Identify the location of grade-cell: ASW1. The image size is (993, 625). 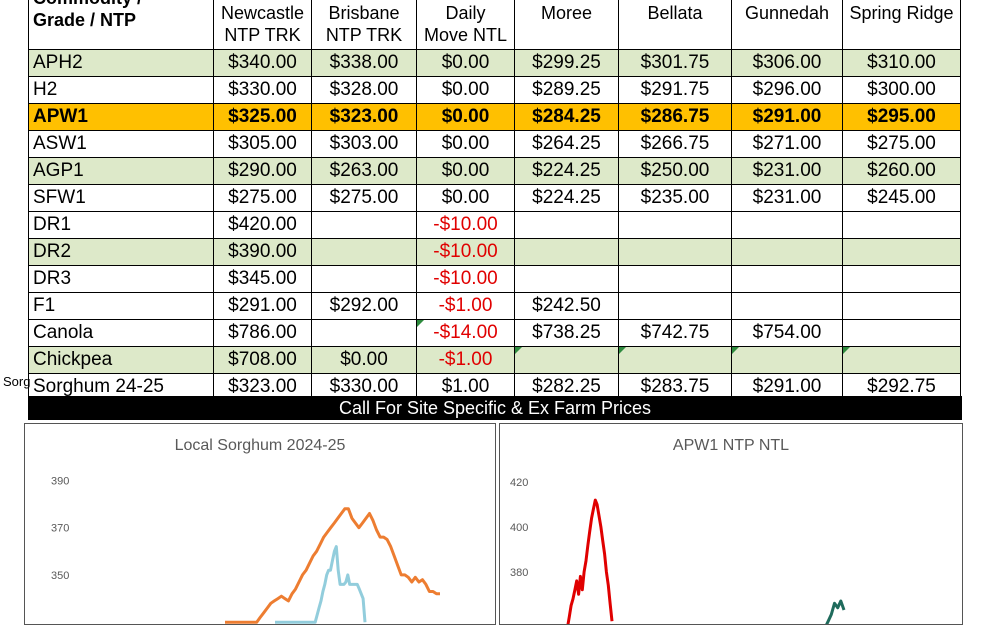
(121, 144).